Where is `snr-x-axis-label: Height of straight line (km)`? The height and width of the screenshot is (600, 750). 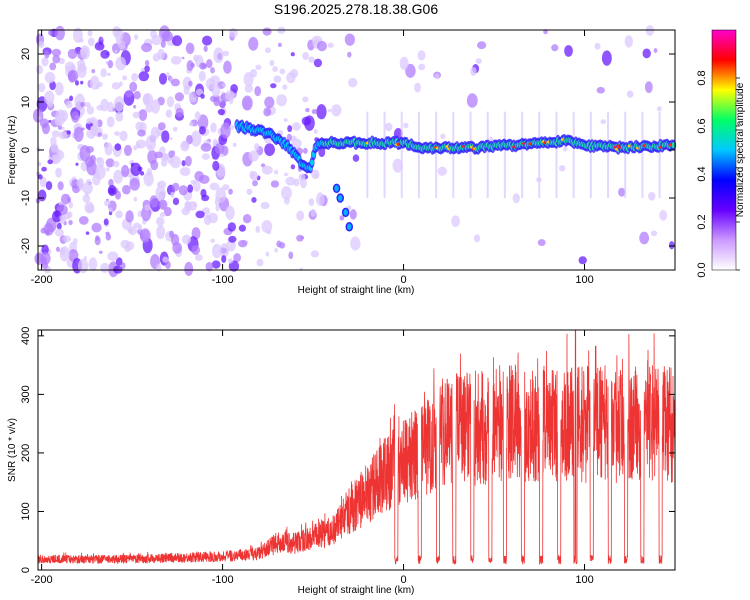 snr-x-axis-label: Height of straight line (km) is located at coordinates (356, 590).